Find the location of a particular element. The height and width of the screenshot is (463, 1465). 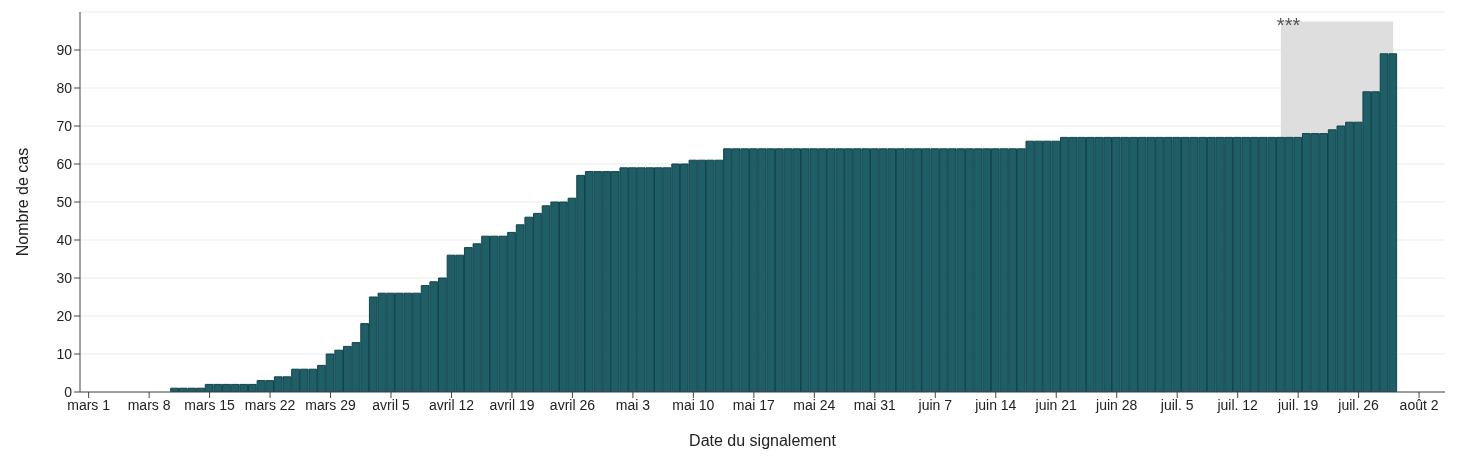

x-tick-label: mai 24 is located at coordinates (814, 404).